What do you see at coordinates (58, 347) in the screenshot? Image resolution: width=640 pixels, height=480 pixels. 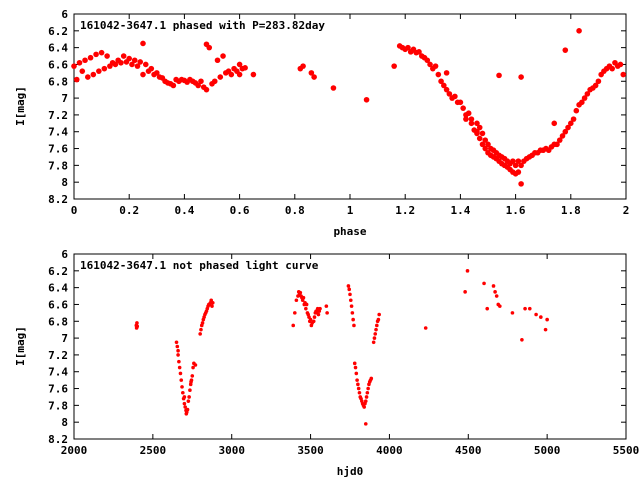 I see `y-tick-labels: 6 6.2 6.4 6.6 6.8 7 7.2 7.4 7.6 7.8 8 8.2` at bounding box center [58, 347].